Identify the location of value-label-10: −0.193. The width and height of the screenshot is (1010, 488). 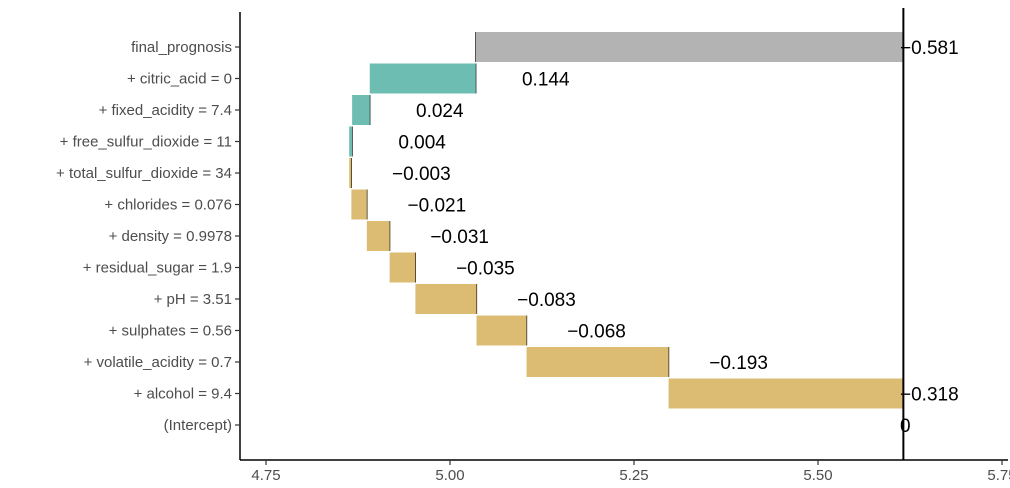
(738, 363).